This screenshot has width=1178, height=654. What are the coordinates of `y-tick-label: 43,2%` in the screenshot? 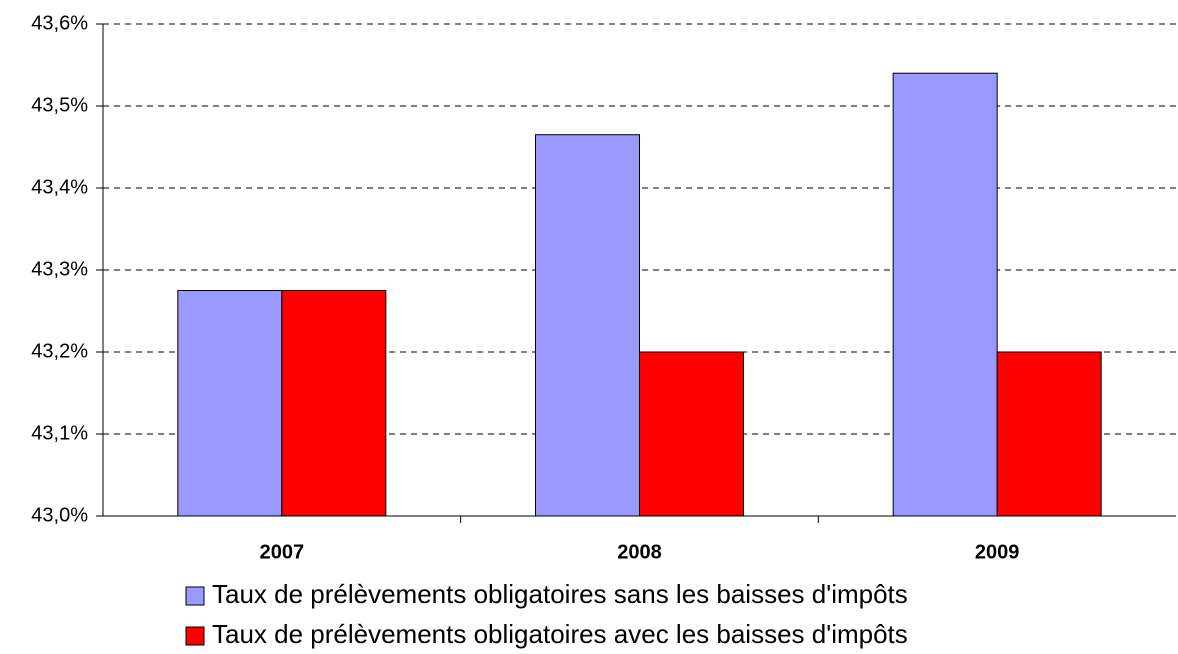 It's located at (59, 351).